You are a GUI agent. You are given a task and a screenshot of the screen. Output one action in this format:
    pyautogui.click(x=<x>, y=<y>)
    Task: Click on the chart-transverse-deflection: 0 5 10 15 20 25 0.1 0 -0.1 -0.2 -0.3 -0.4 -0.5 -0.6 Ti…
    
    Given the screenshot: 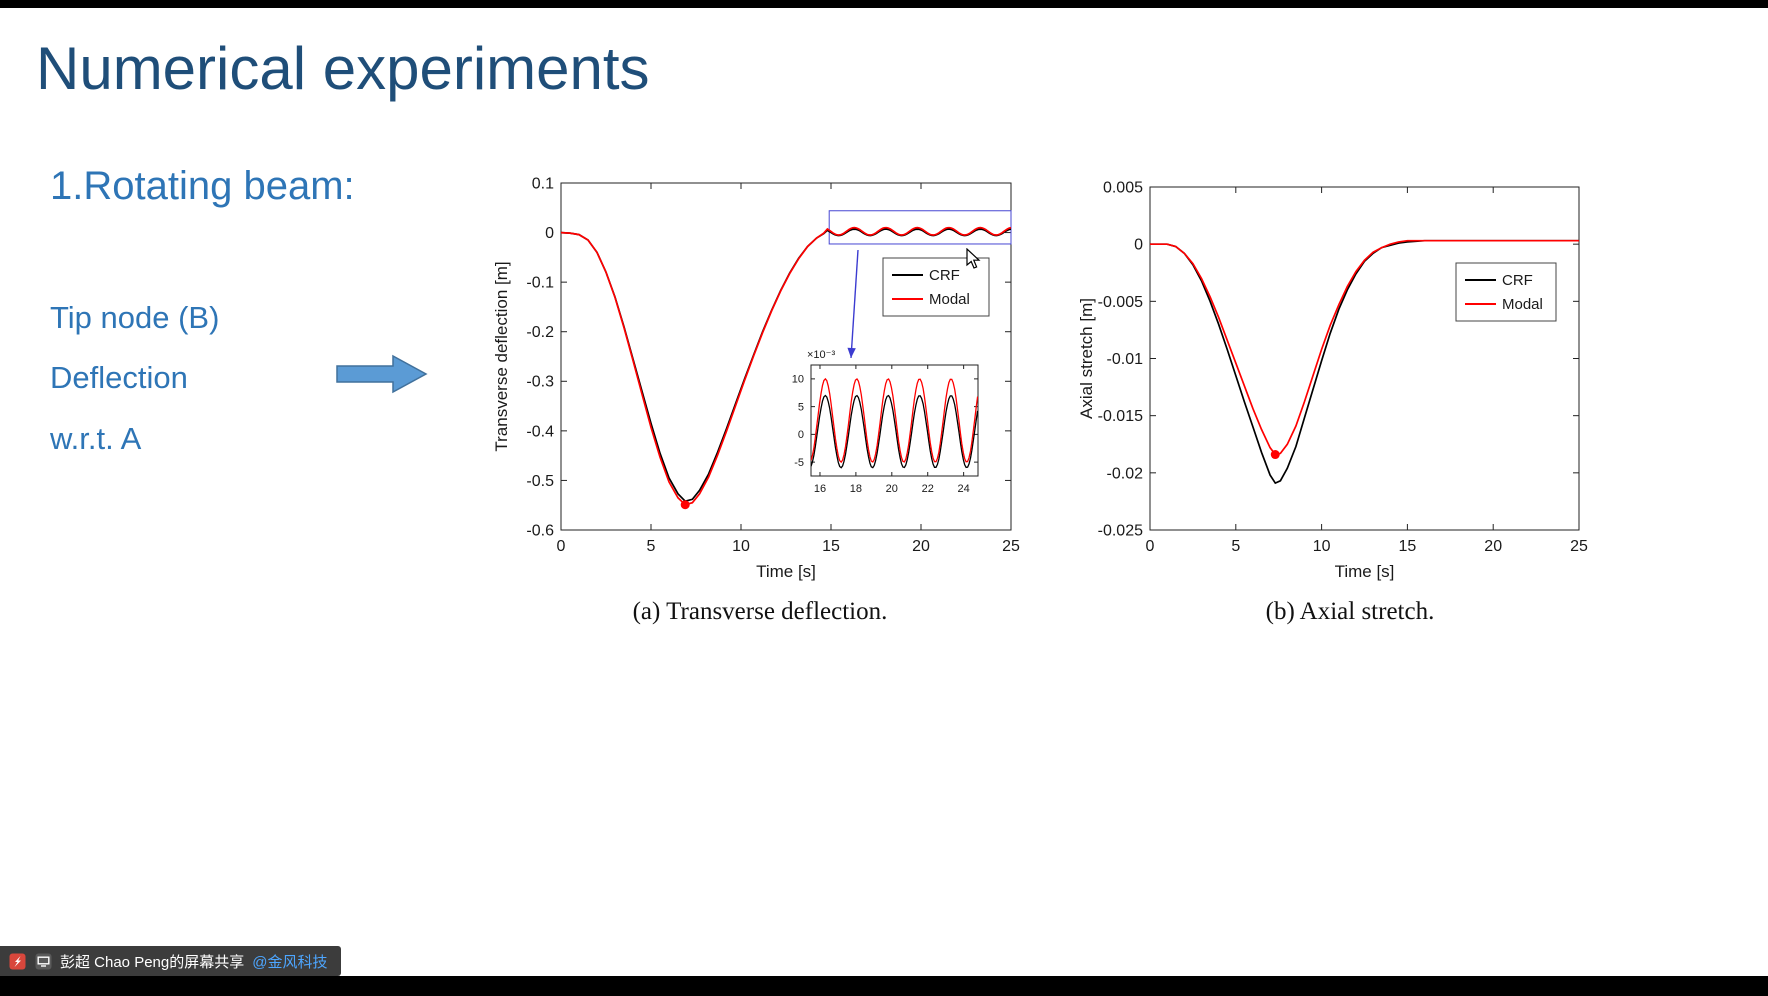 What is the action you would take?
    pyautogui.click(x=756, y=378)
    